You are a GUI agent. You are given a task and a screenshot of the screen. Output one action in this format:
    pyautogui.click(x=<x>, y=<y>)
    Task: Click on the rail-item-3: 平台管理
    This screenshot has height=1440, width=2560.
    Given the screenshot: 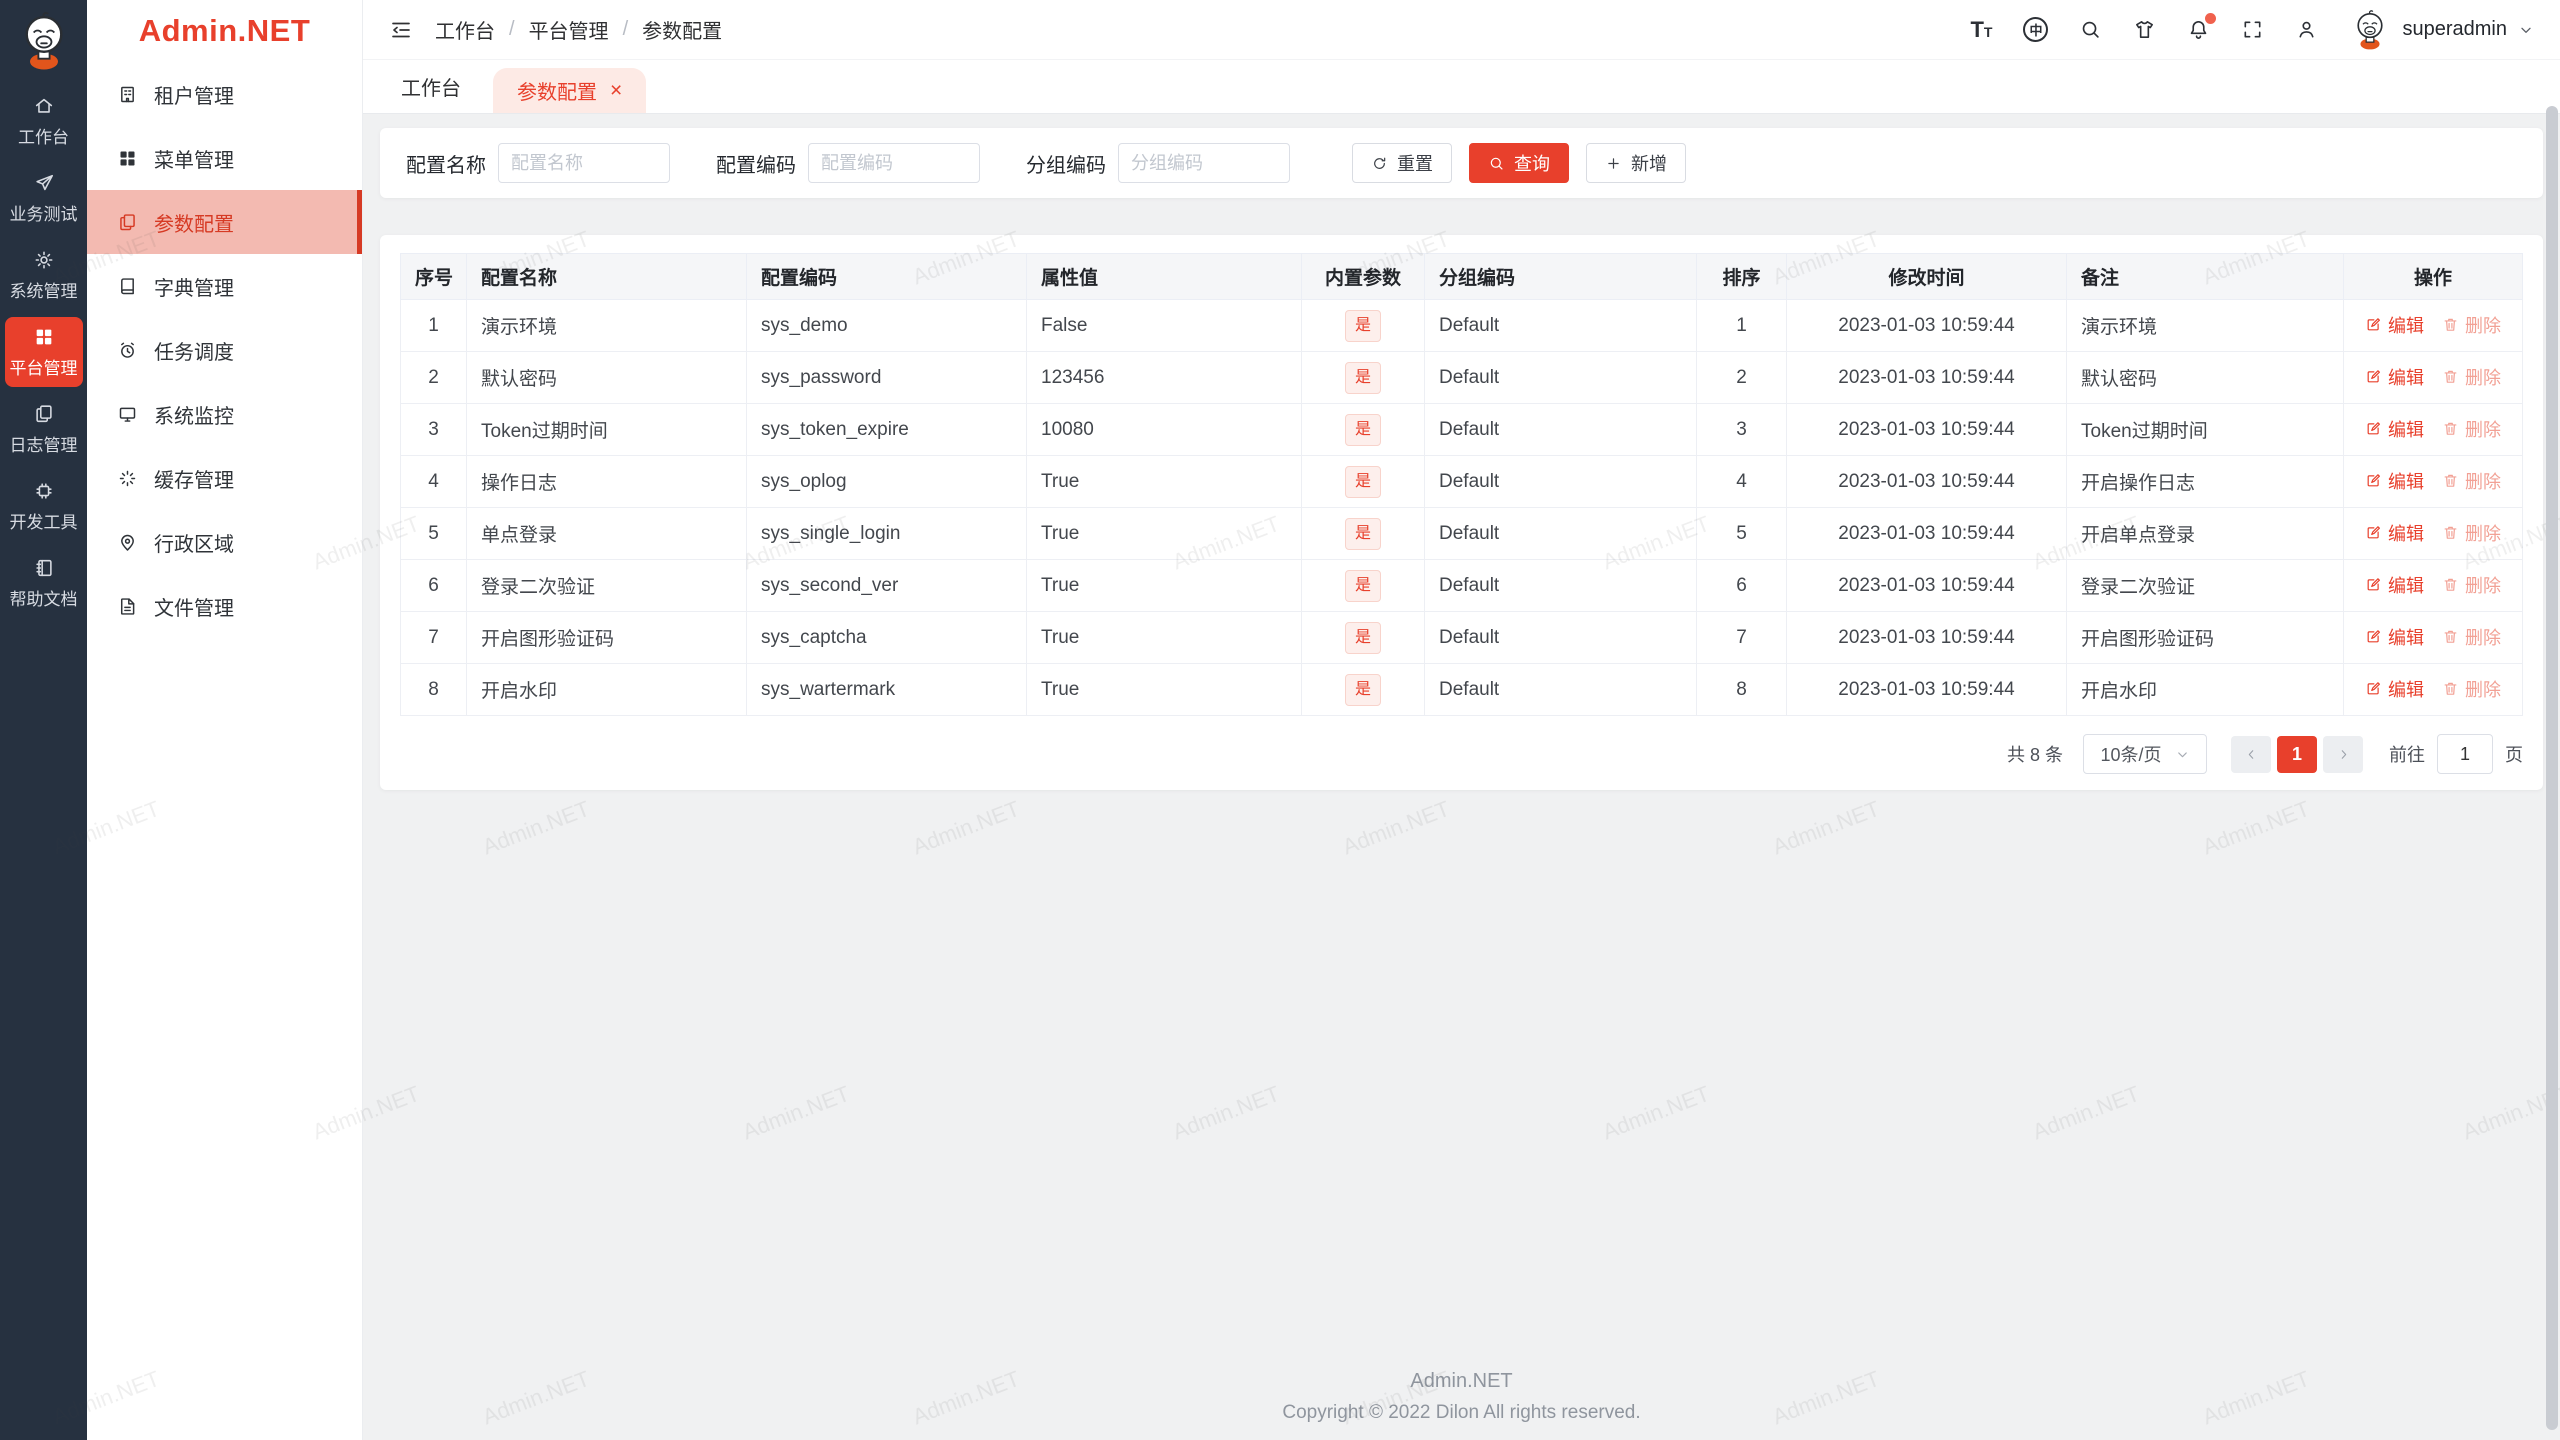 What is the action you would take?
    pyautogui.click(x=43, y=352)
    